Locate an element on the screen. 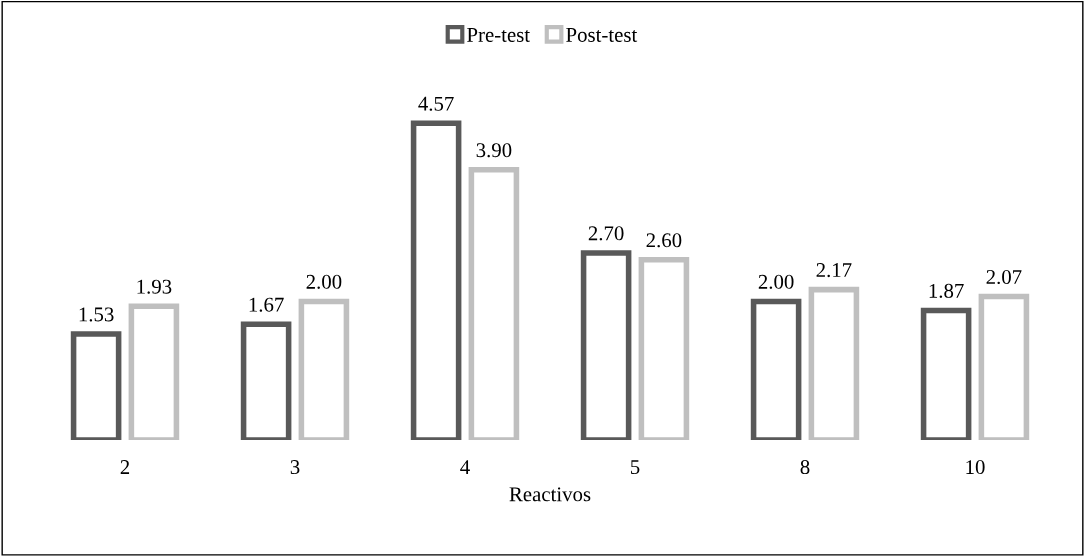 The image size is (1085, 556). data-label: 2.07 is located at coordinates (1004, 277).